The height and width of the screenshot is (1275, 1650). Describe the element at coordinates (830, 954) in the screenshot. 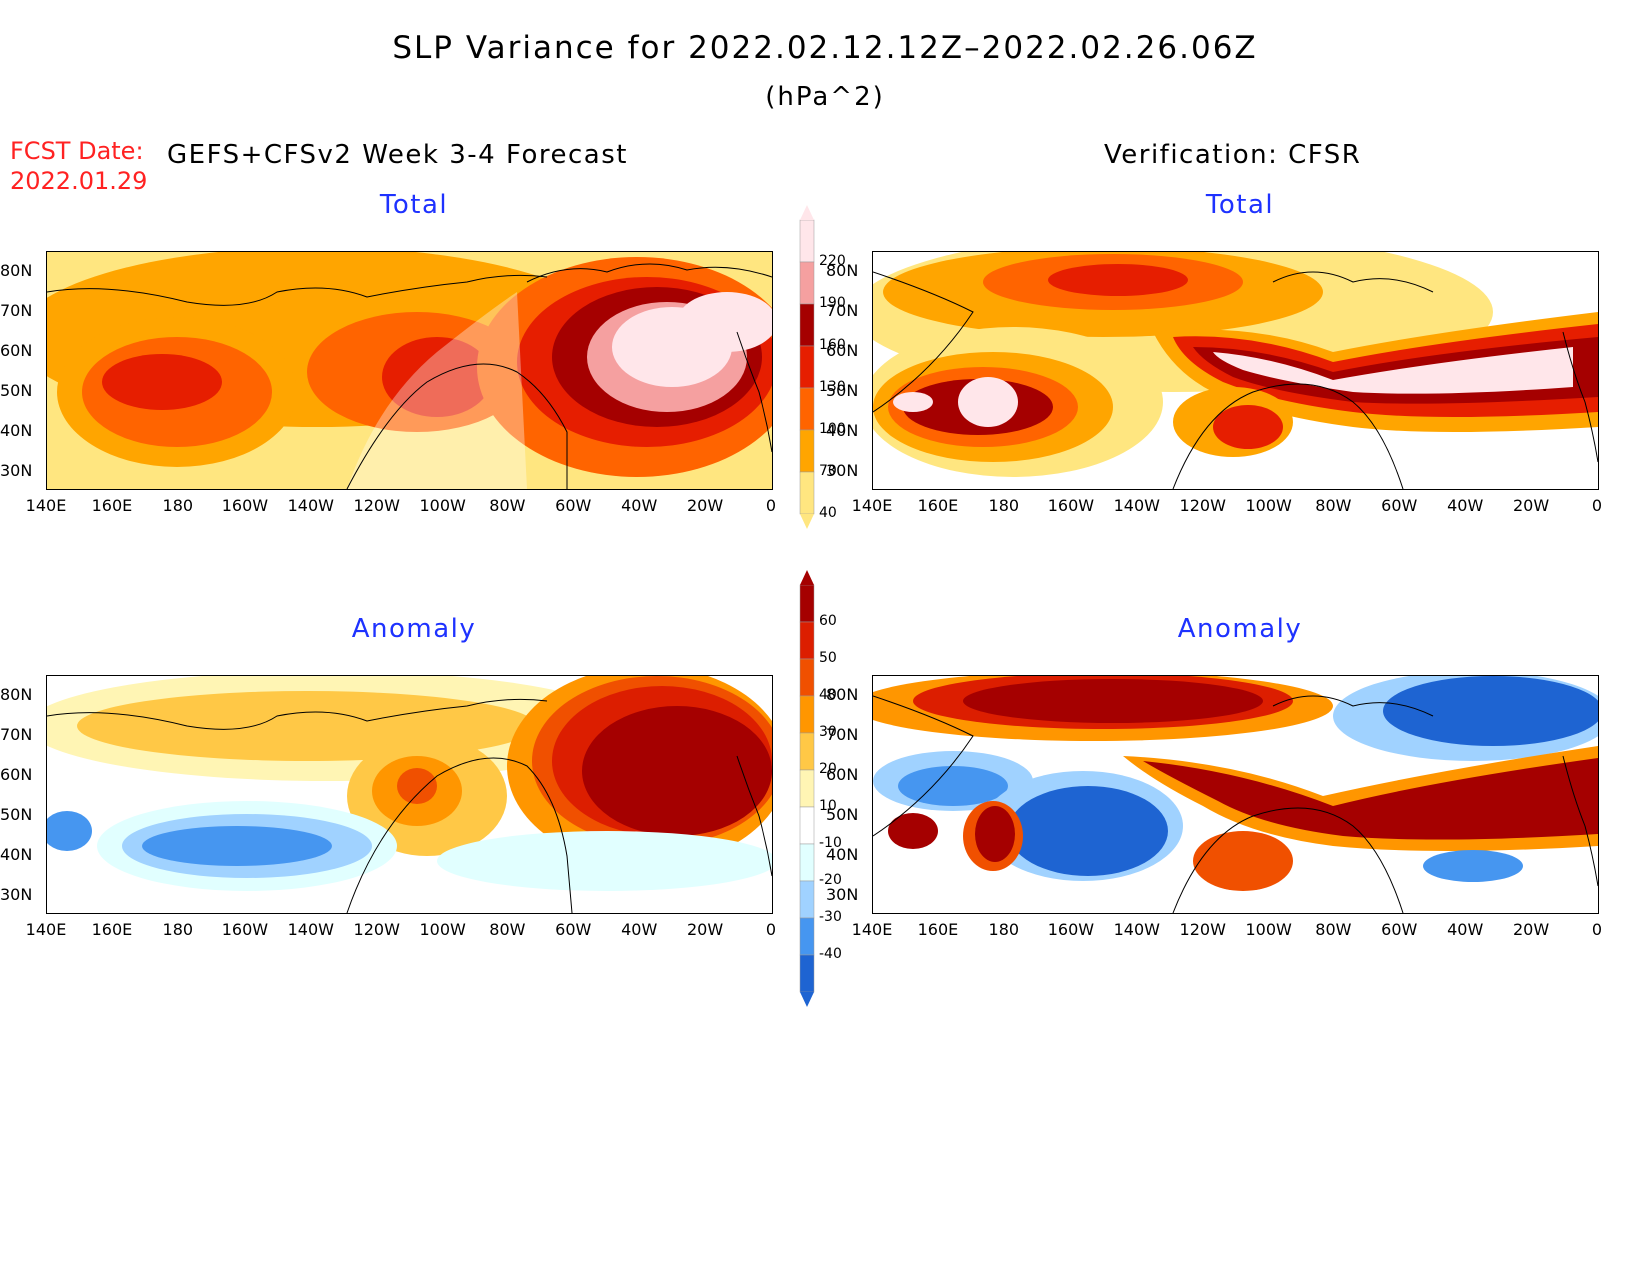

I see `colorbar-tick-label: -40` at that location.